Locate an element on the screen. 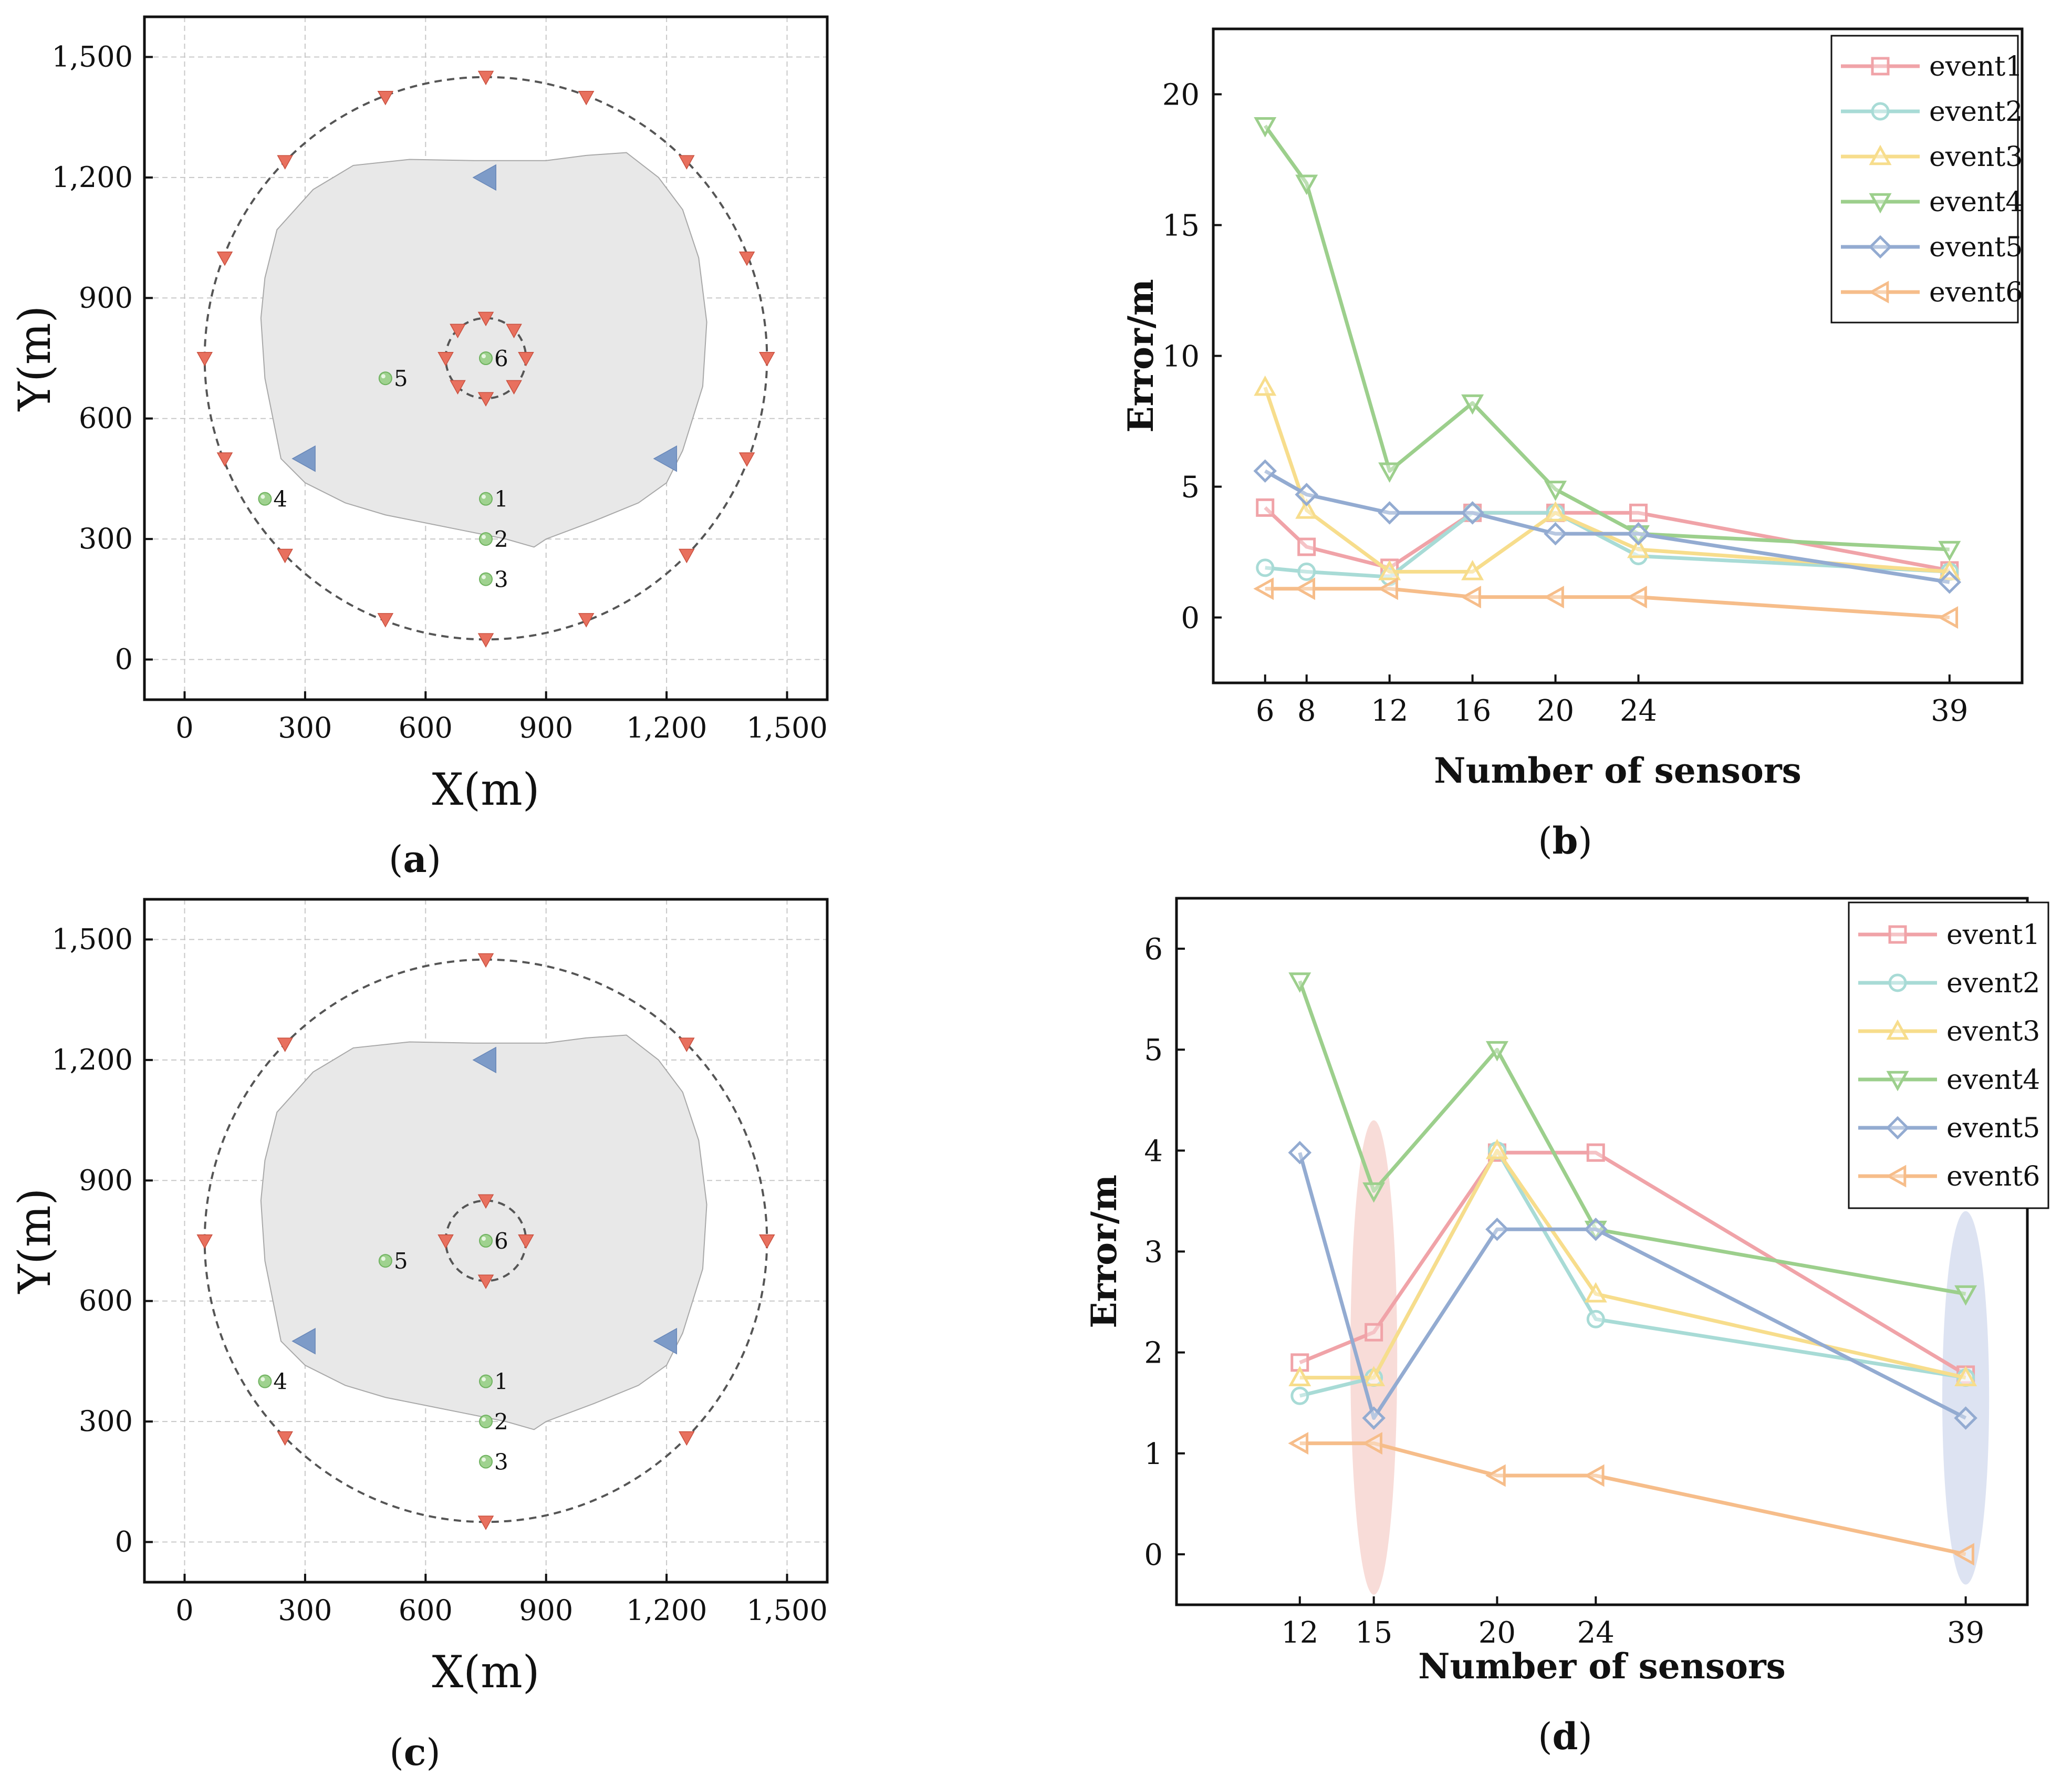 This screenshot has height=1786, width=2072. y-tick-label: 10 is located at coordinates (1181, 357).